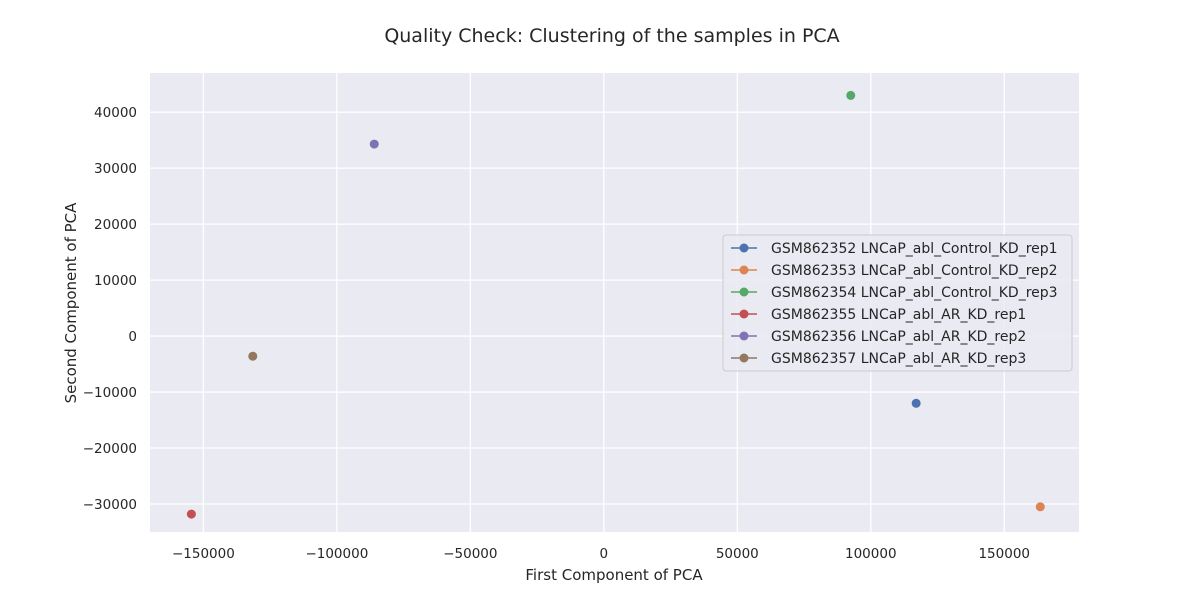 The width and height of the screenshot is (1200, 600). What do you see at coordinates (115, 225) in the screenshot?
I see `y-tick-label: 20000` at bounding box center [115, 225].